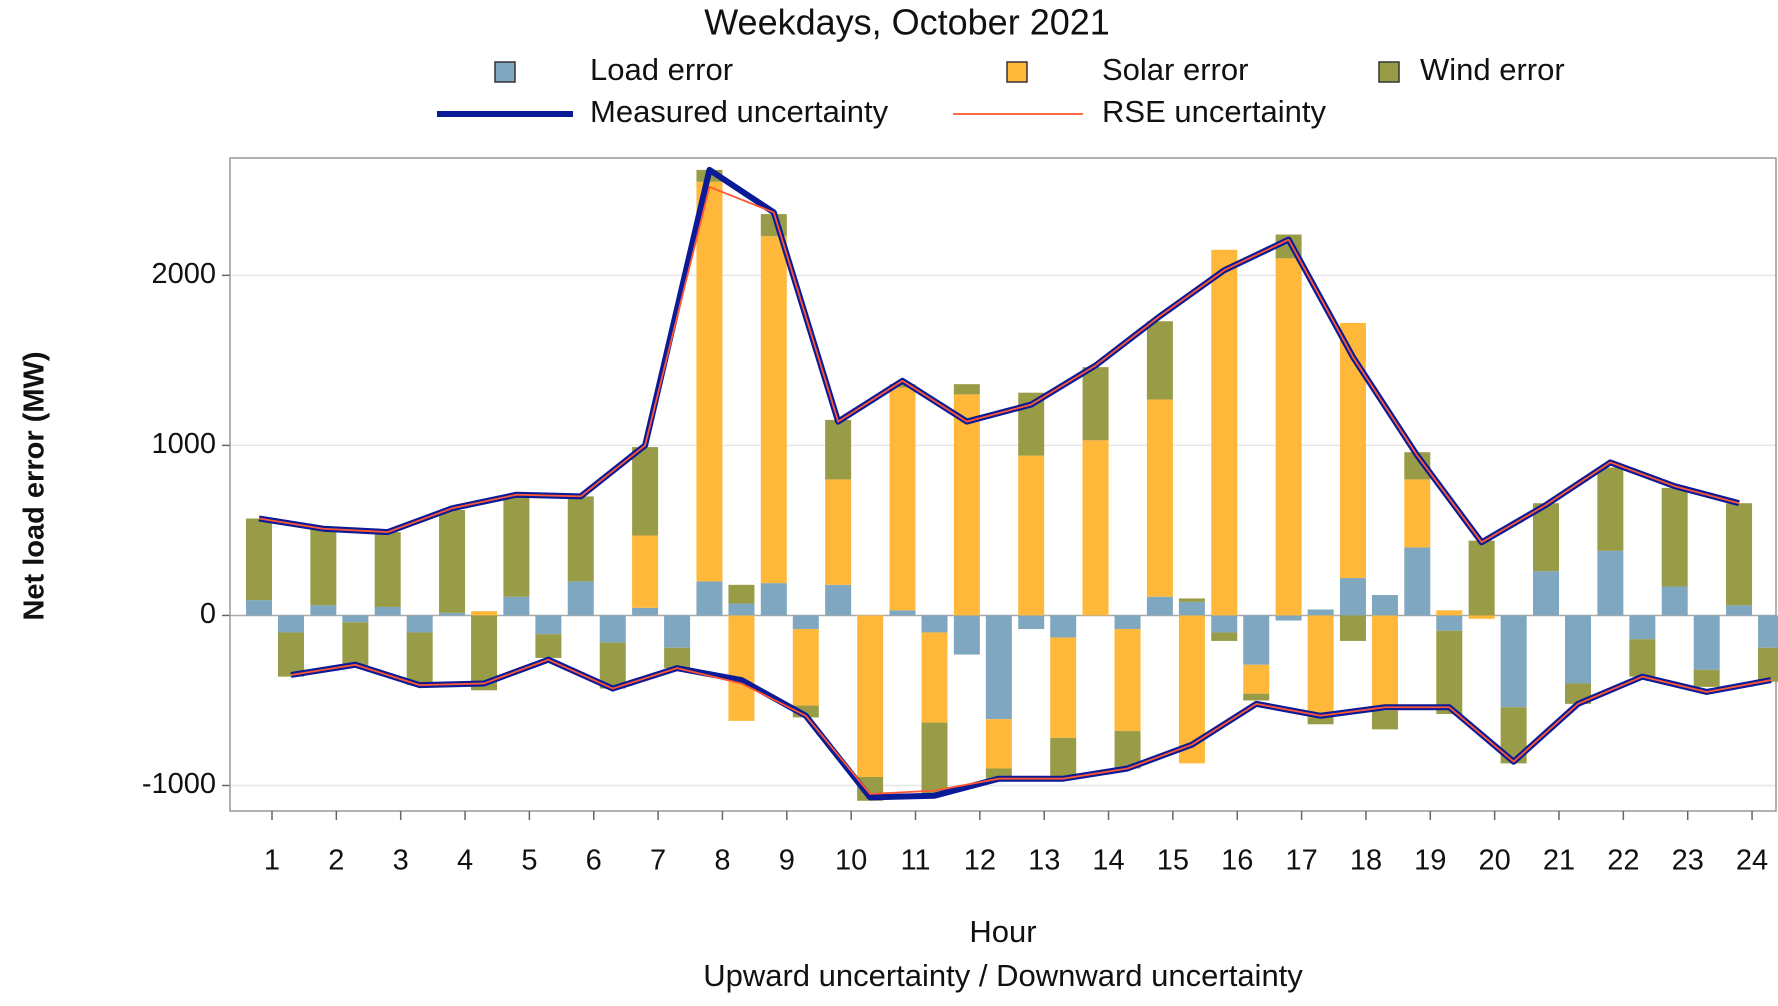 The height and width of the screenshot is (1006, 1778). Describe the element at coordinates (907, 22) in the screenshot. I see `chart-title: Weekdays, October 2021` at that location.